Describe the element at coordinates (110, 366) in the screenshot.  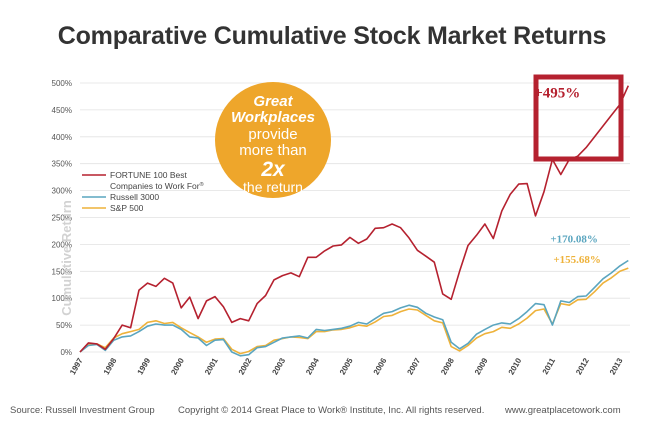
I see `x-tick-label: 1998` at that location.